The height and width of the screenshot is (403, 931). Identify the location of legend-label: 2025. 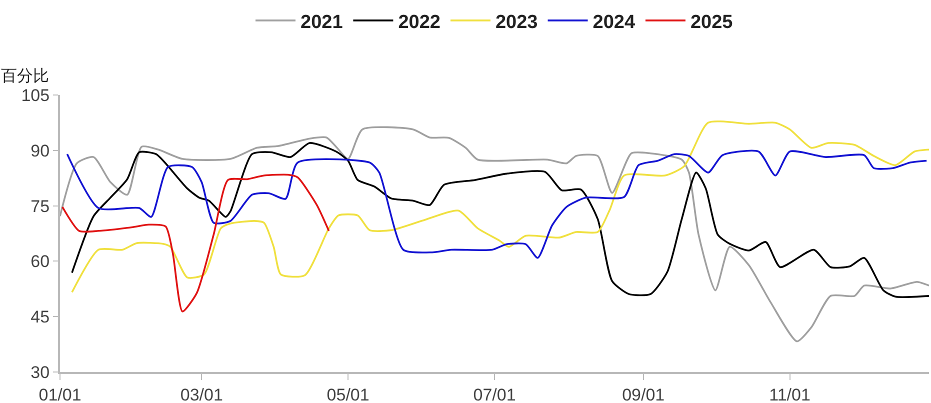
(712, 22).